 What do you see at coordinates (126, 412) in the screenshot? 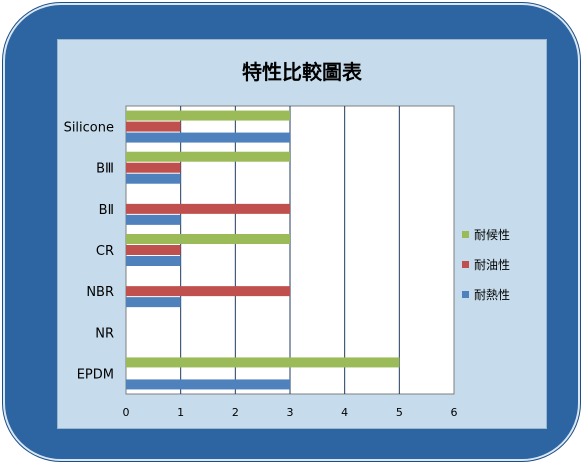
I see `x-tick-label: 0` at bounding box center [126, 412].